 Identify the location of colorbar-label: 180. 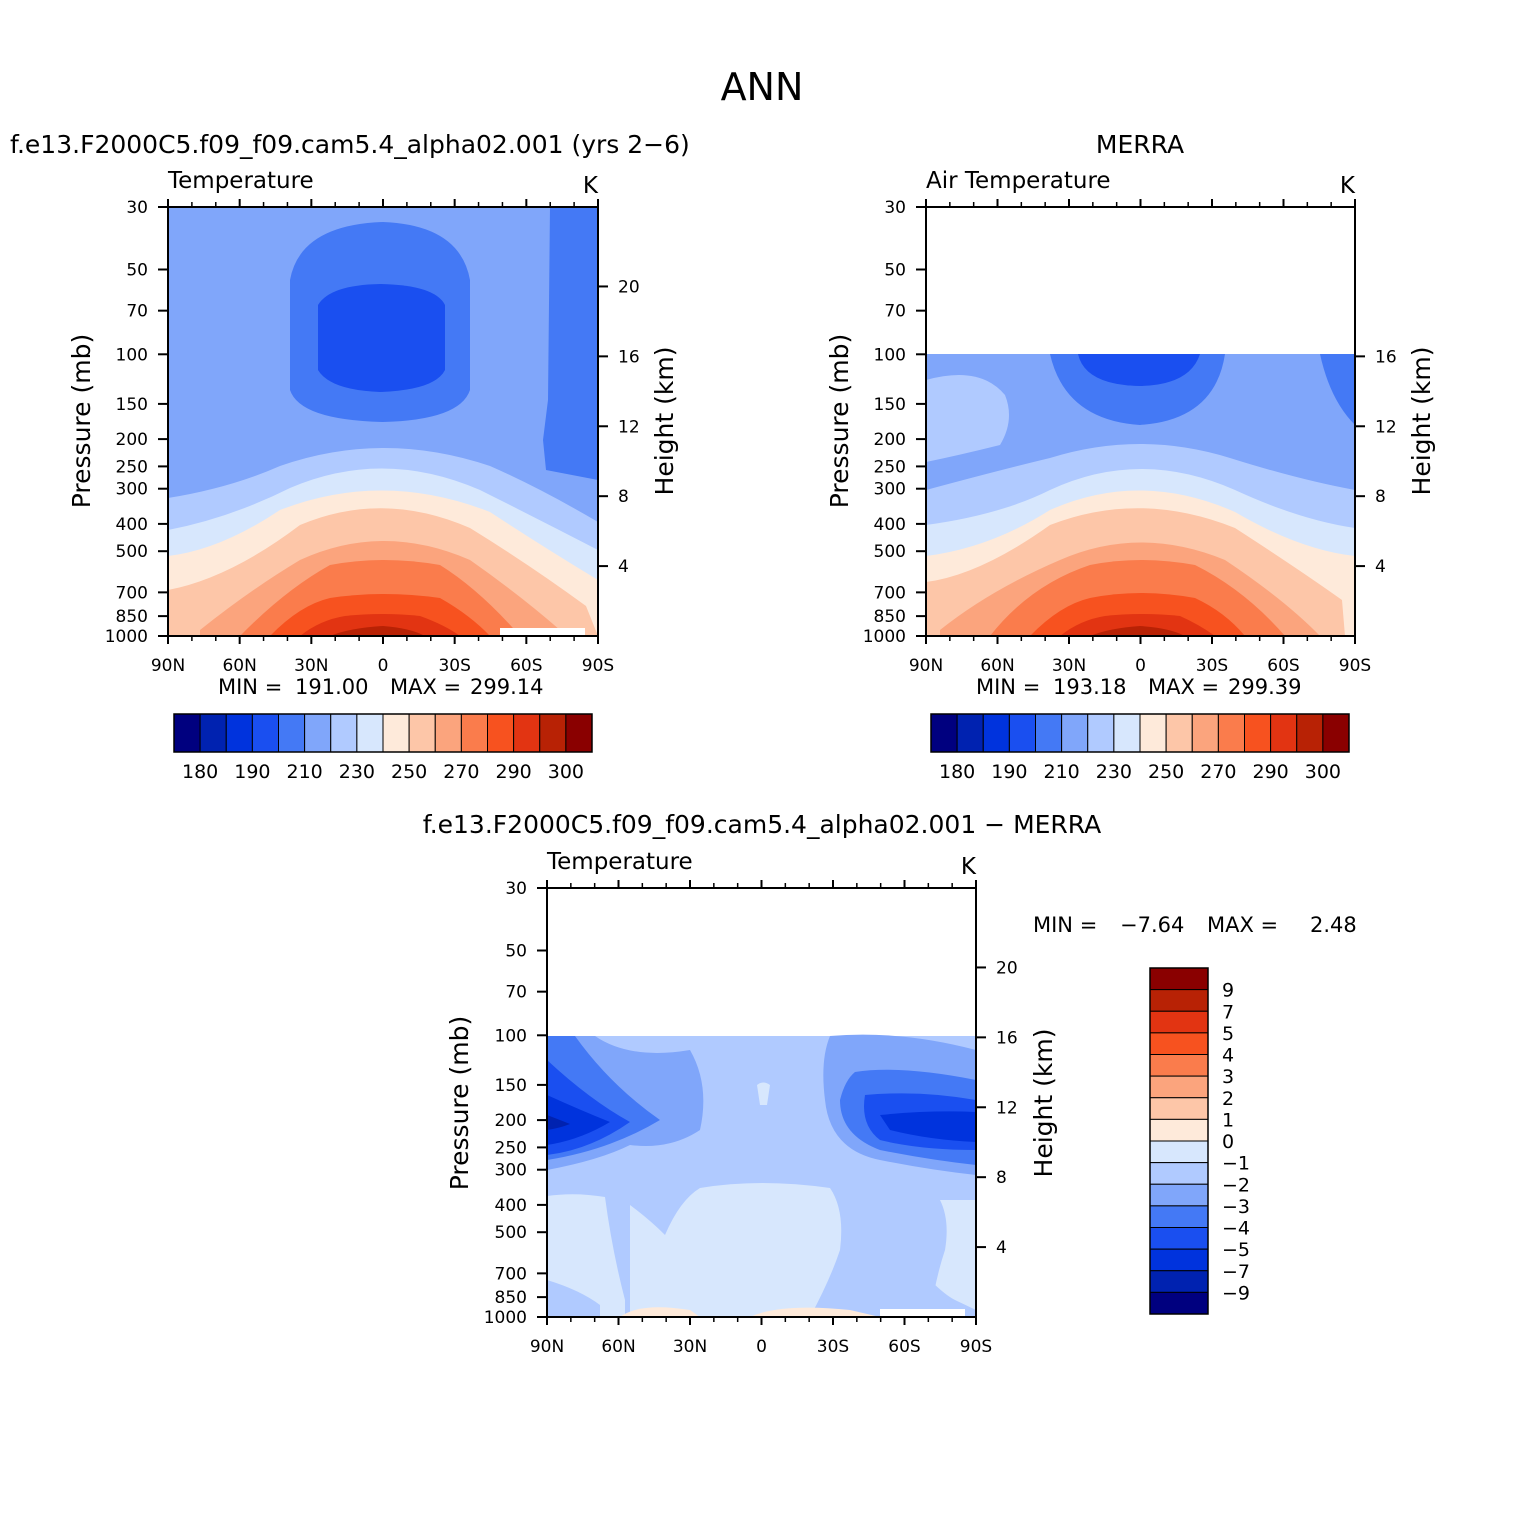
(957, 772).